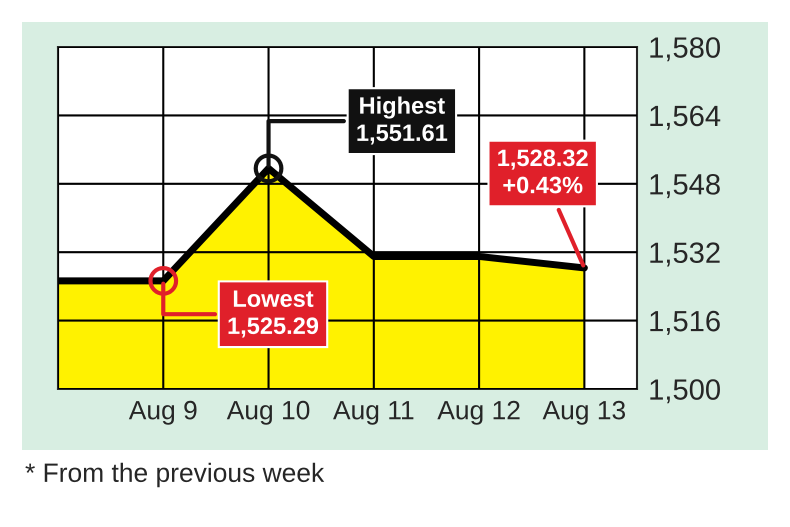  Describe the element at coordinates (162, 412) in the screenshot. I see `x-tick-label: Aug 9` at that location.